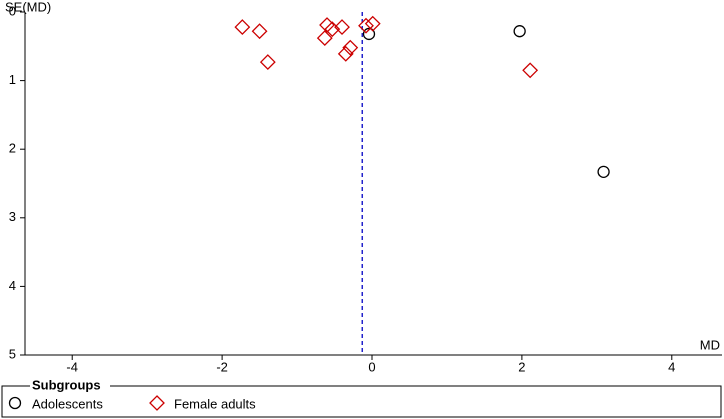 Image resolution: width=724 pixels, height=419 pixels. I want to click on legend-title: Subgroups, so click(66, 384).